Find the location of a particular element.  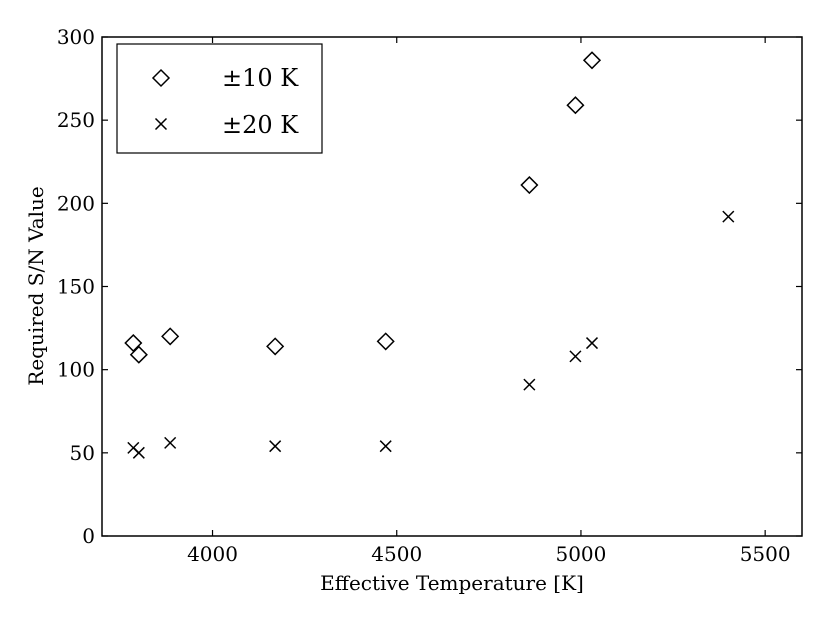

x-tick-label: 5000 is located at coordinates (580, 554).